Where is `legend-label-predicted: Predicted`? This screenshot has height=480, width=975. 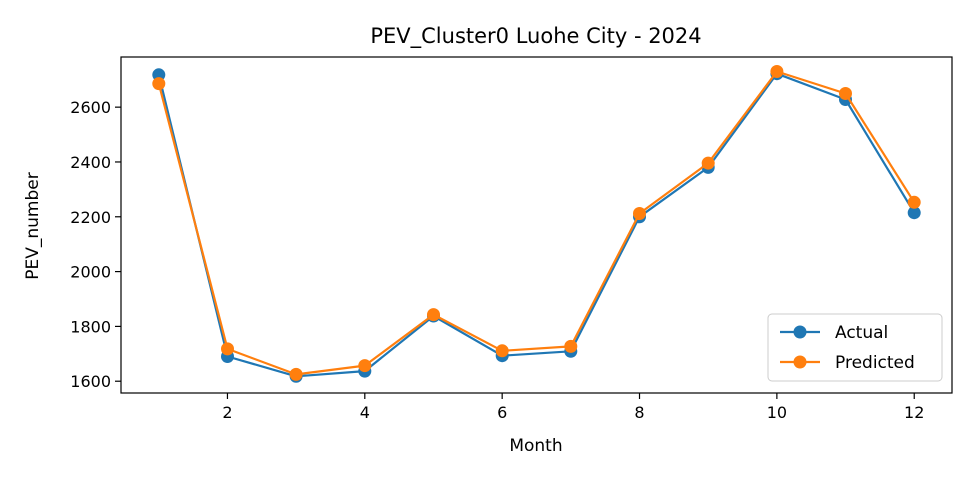 legend-label-predicted: Predicted is located at coordinates (875, 363).